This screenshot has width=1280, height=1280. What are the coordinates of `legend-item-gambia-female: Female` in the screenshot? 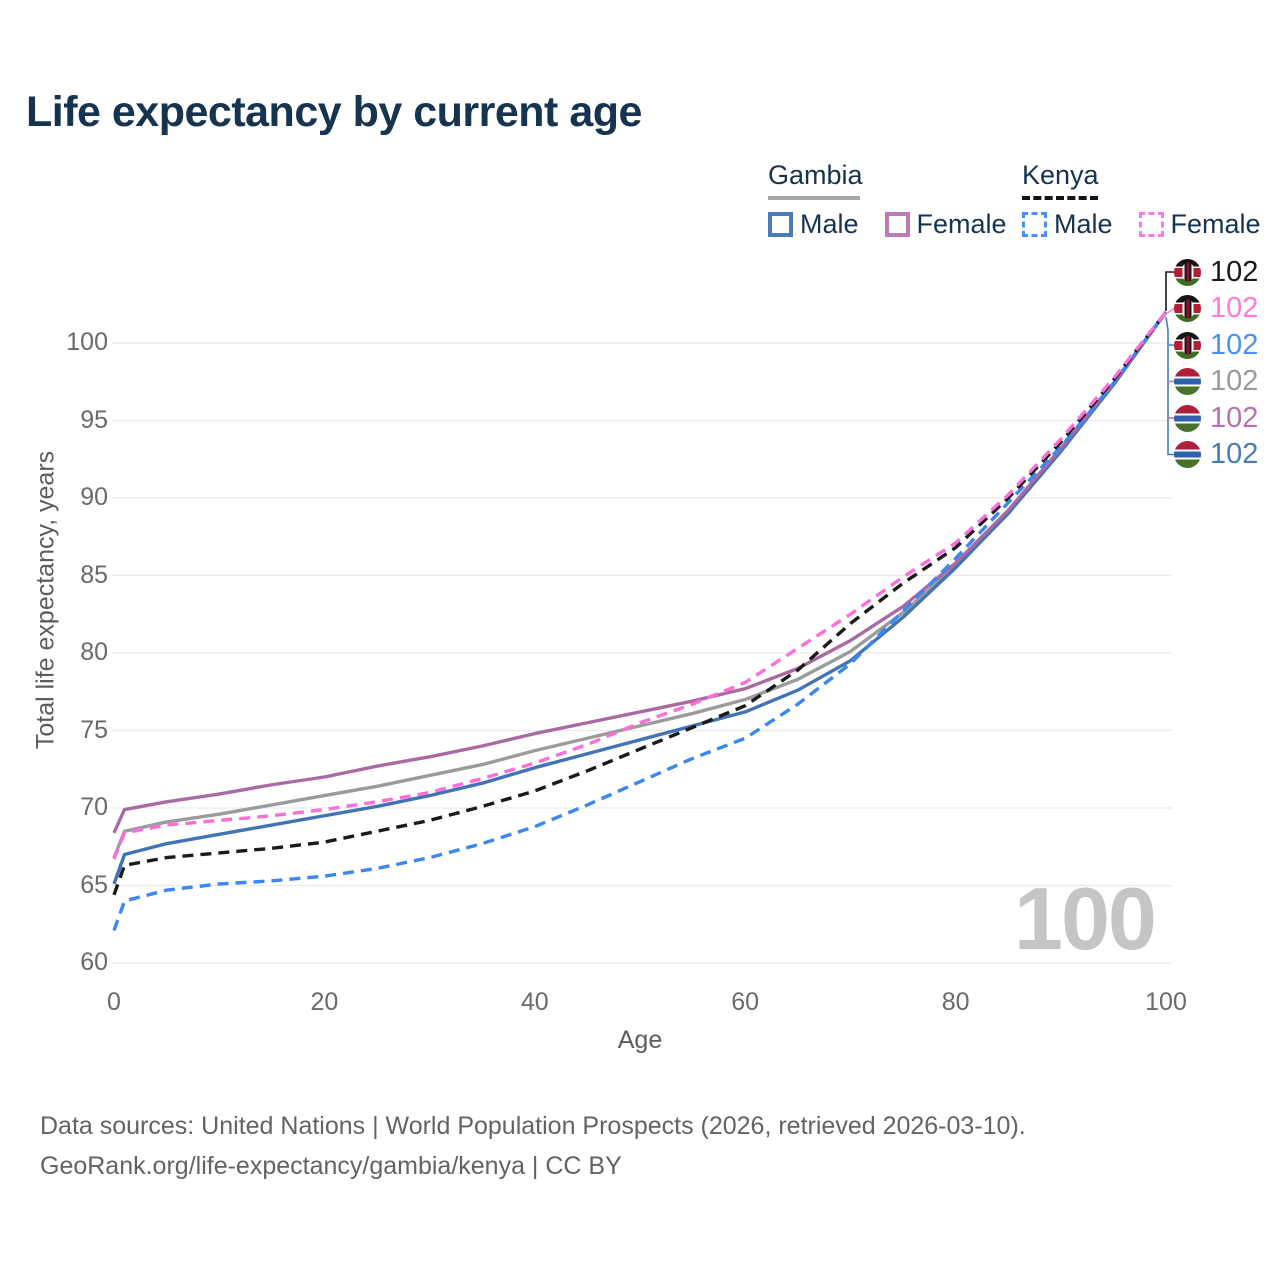 It's located at (945, 224).